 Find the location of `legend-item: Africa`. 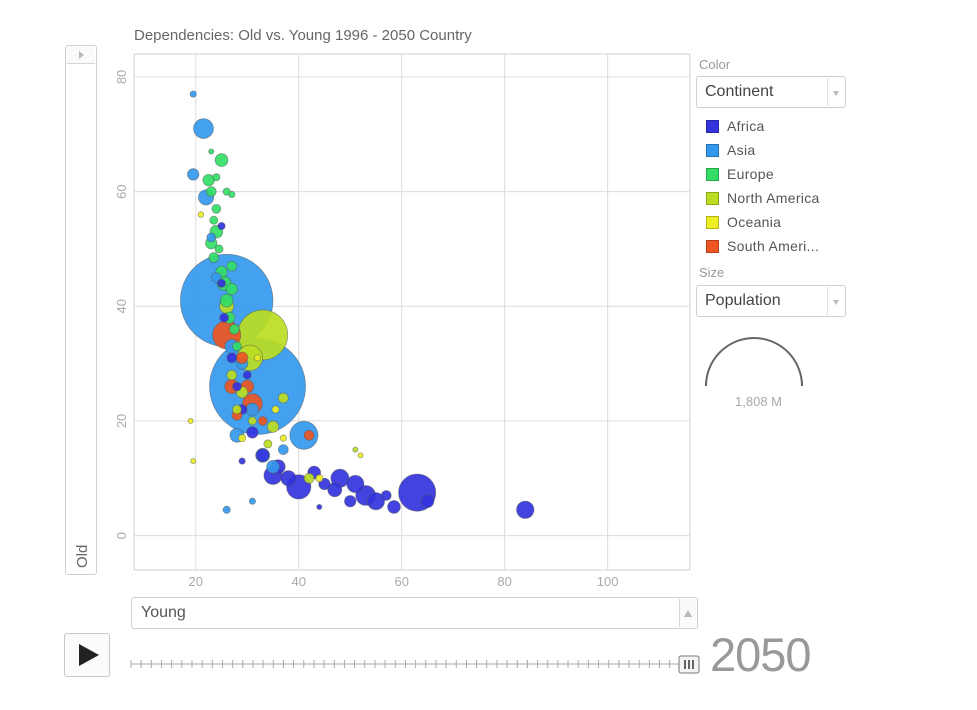

legend-item: Africa is located at coordinates (763, 126).